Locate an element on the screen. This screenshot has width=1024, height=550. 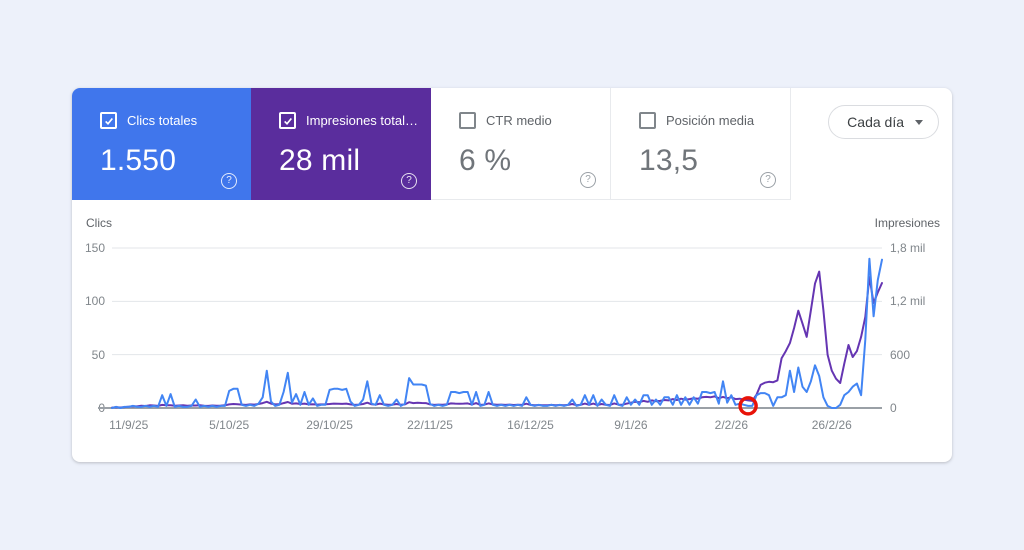
tile-total-clicks: Clics totales 1.550 ? is located at coordinates (161, 144).